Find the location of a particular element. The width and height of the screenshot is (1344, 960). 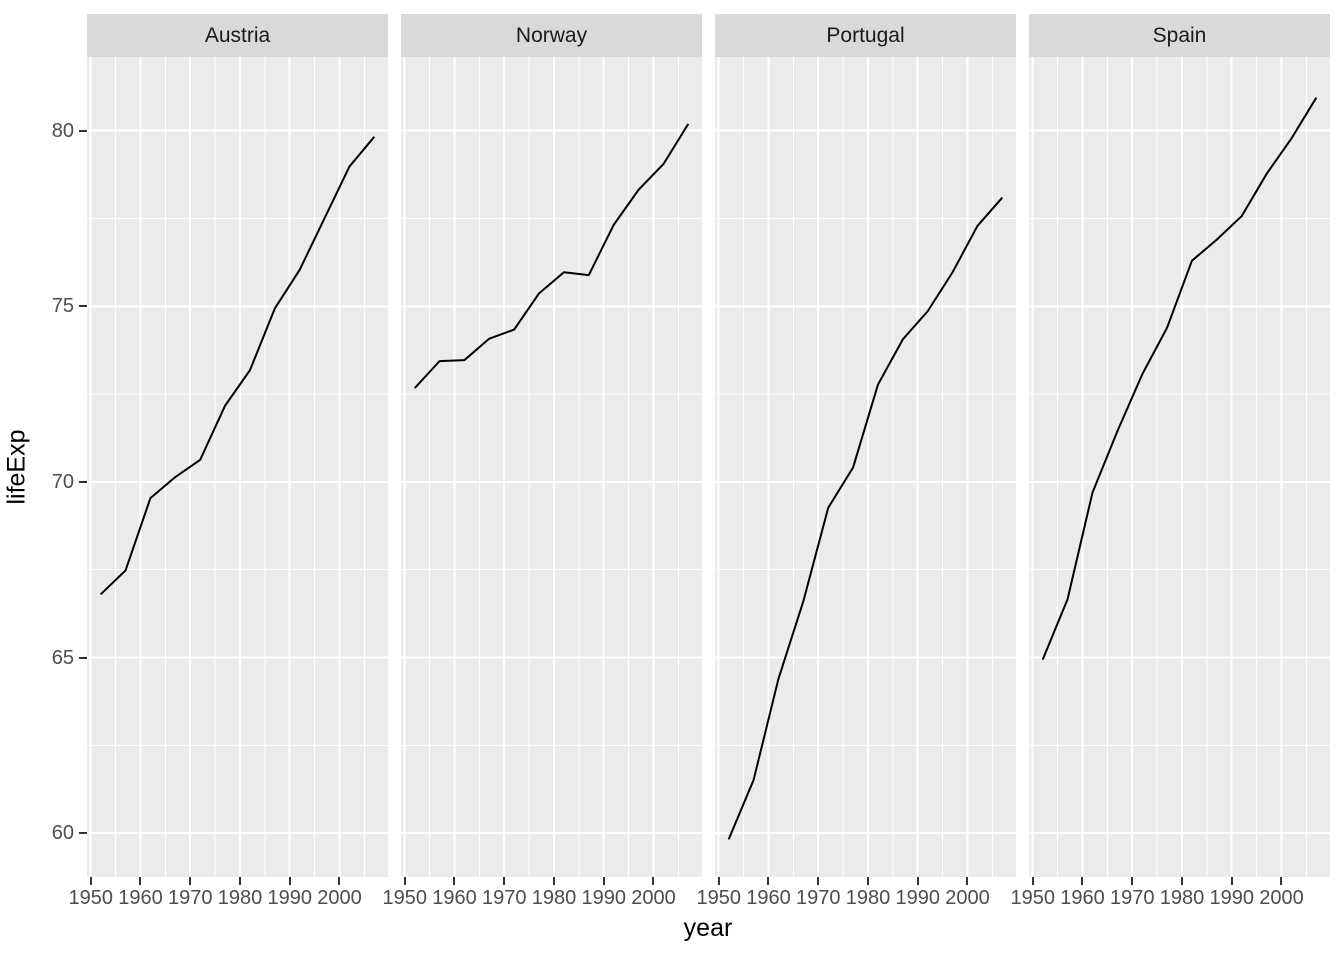

facet-label: Spain is located at coordinates (1179, 35).